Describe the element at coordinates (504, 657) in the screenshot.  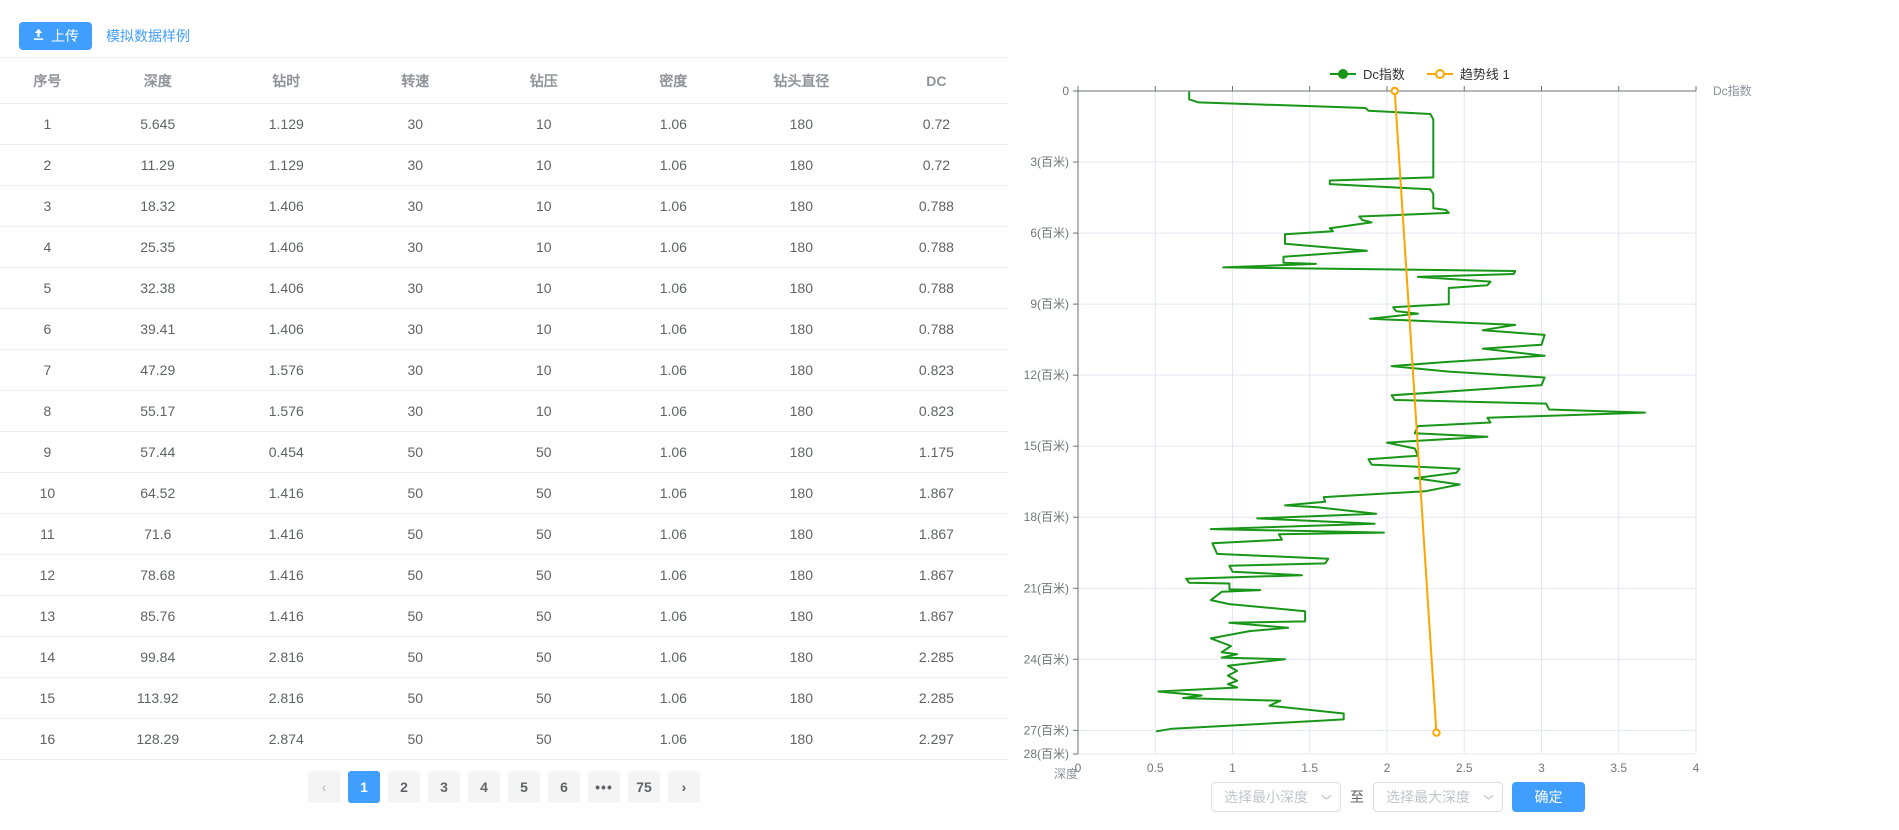
I see `table-row: 14 99.84 2.816 50 50 1.06 180 2.285` at that location.